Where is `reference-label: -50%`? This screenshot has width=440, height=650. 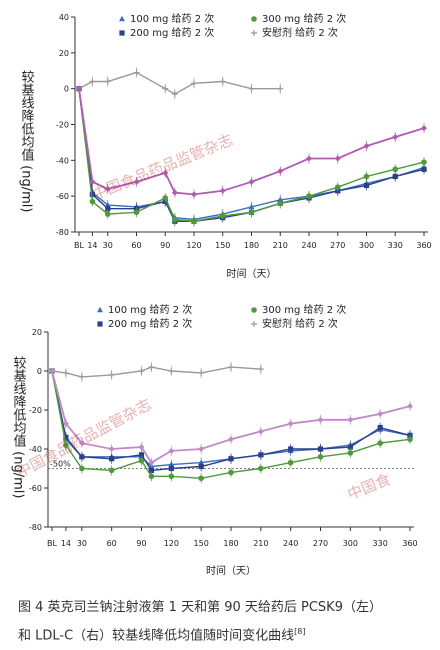 reference-label: -50% is located at coordinates (60, 464).